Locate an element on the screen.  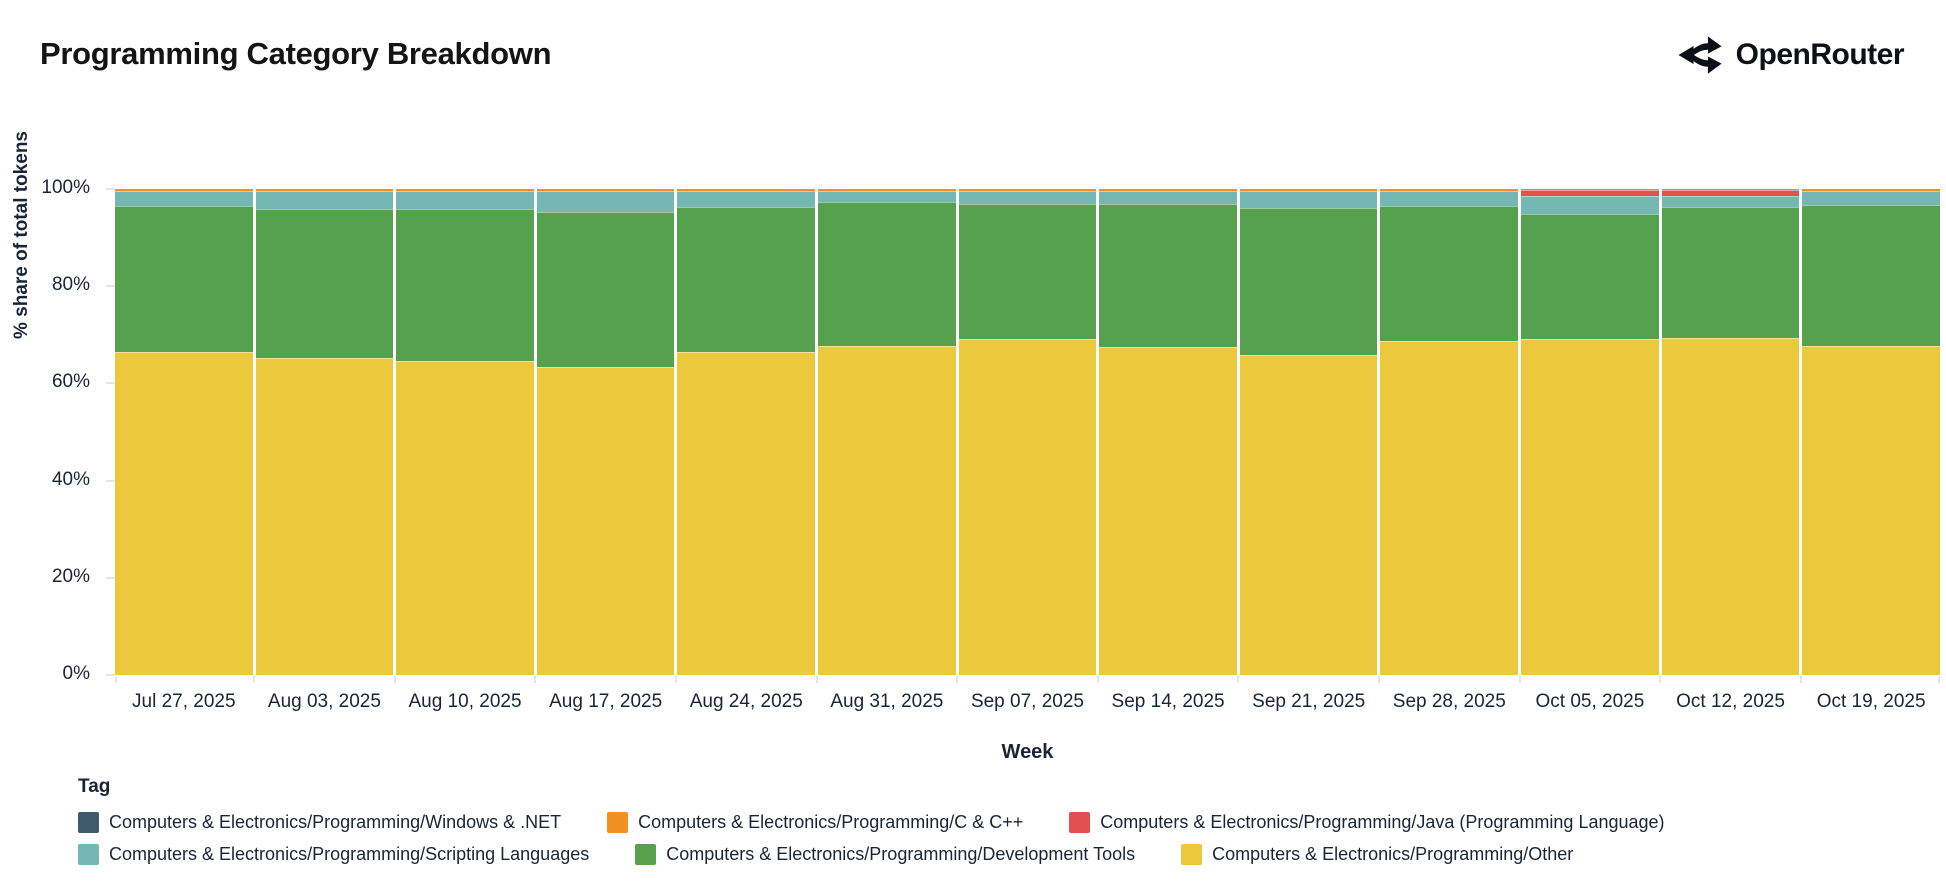
x-tick-label: Aug 24, 2025 is located at coordinates (746, 701).